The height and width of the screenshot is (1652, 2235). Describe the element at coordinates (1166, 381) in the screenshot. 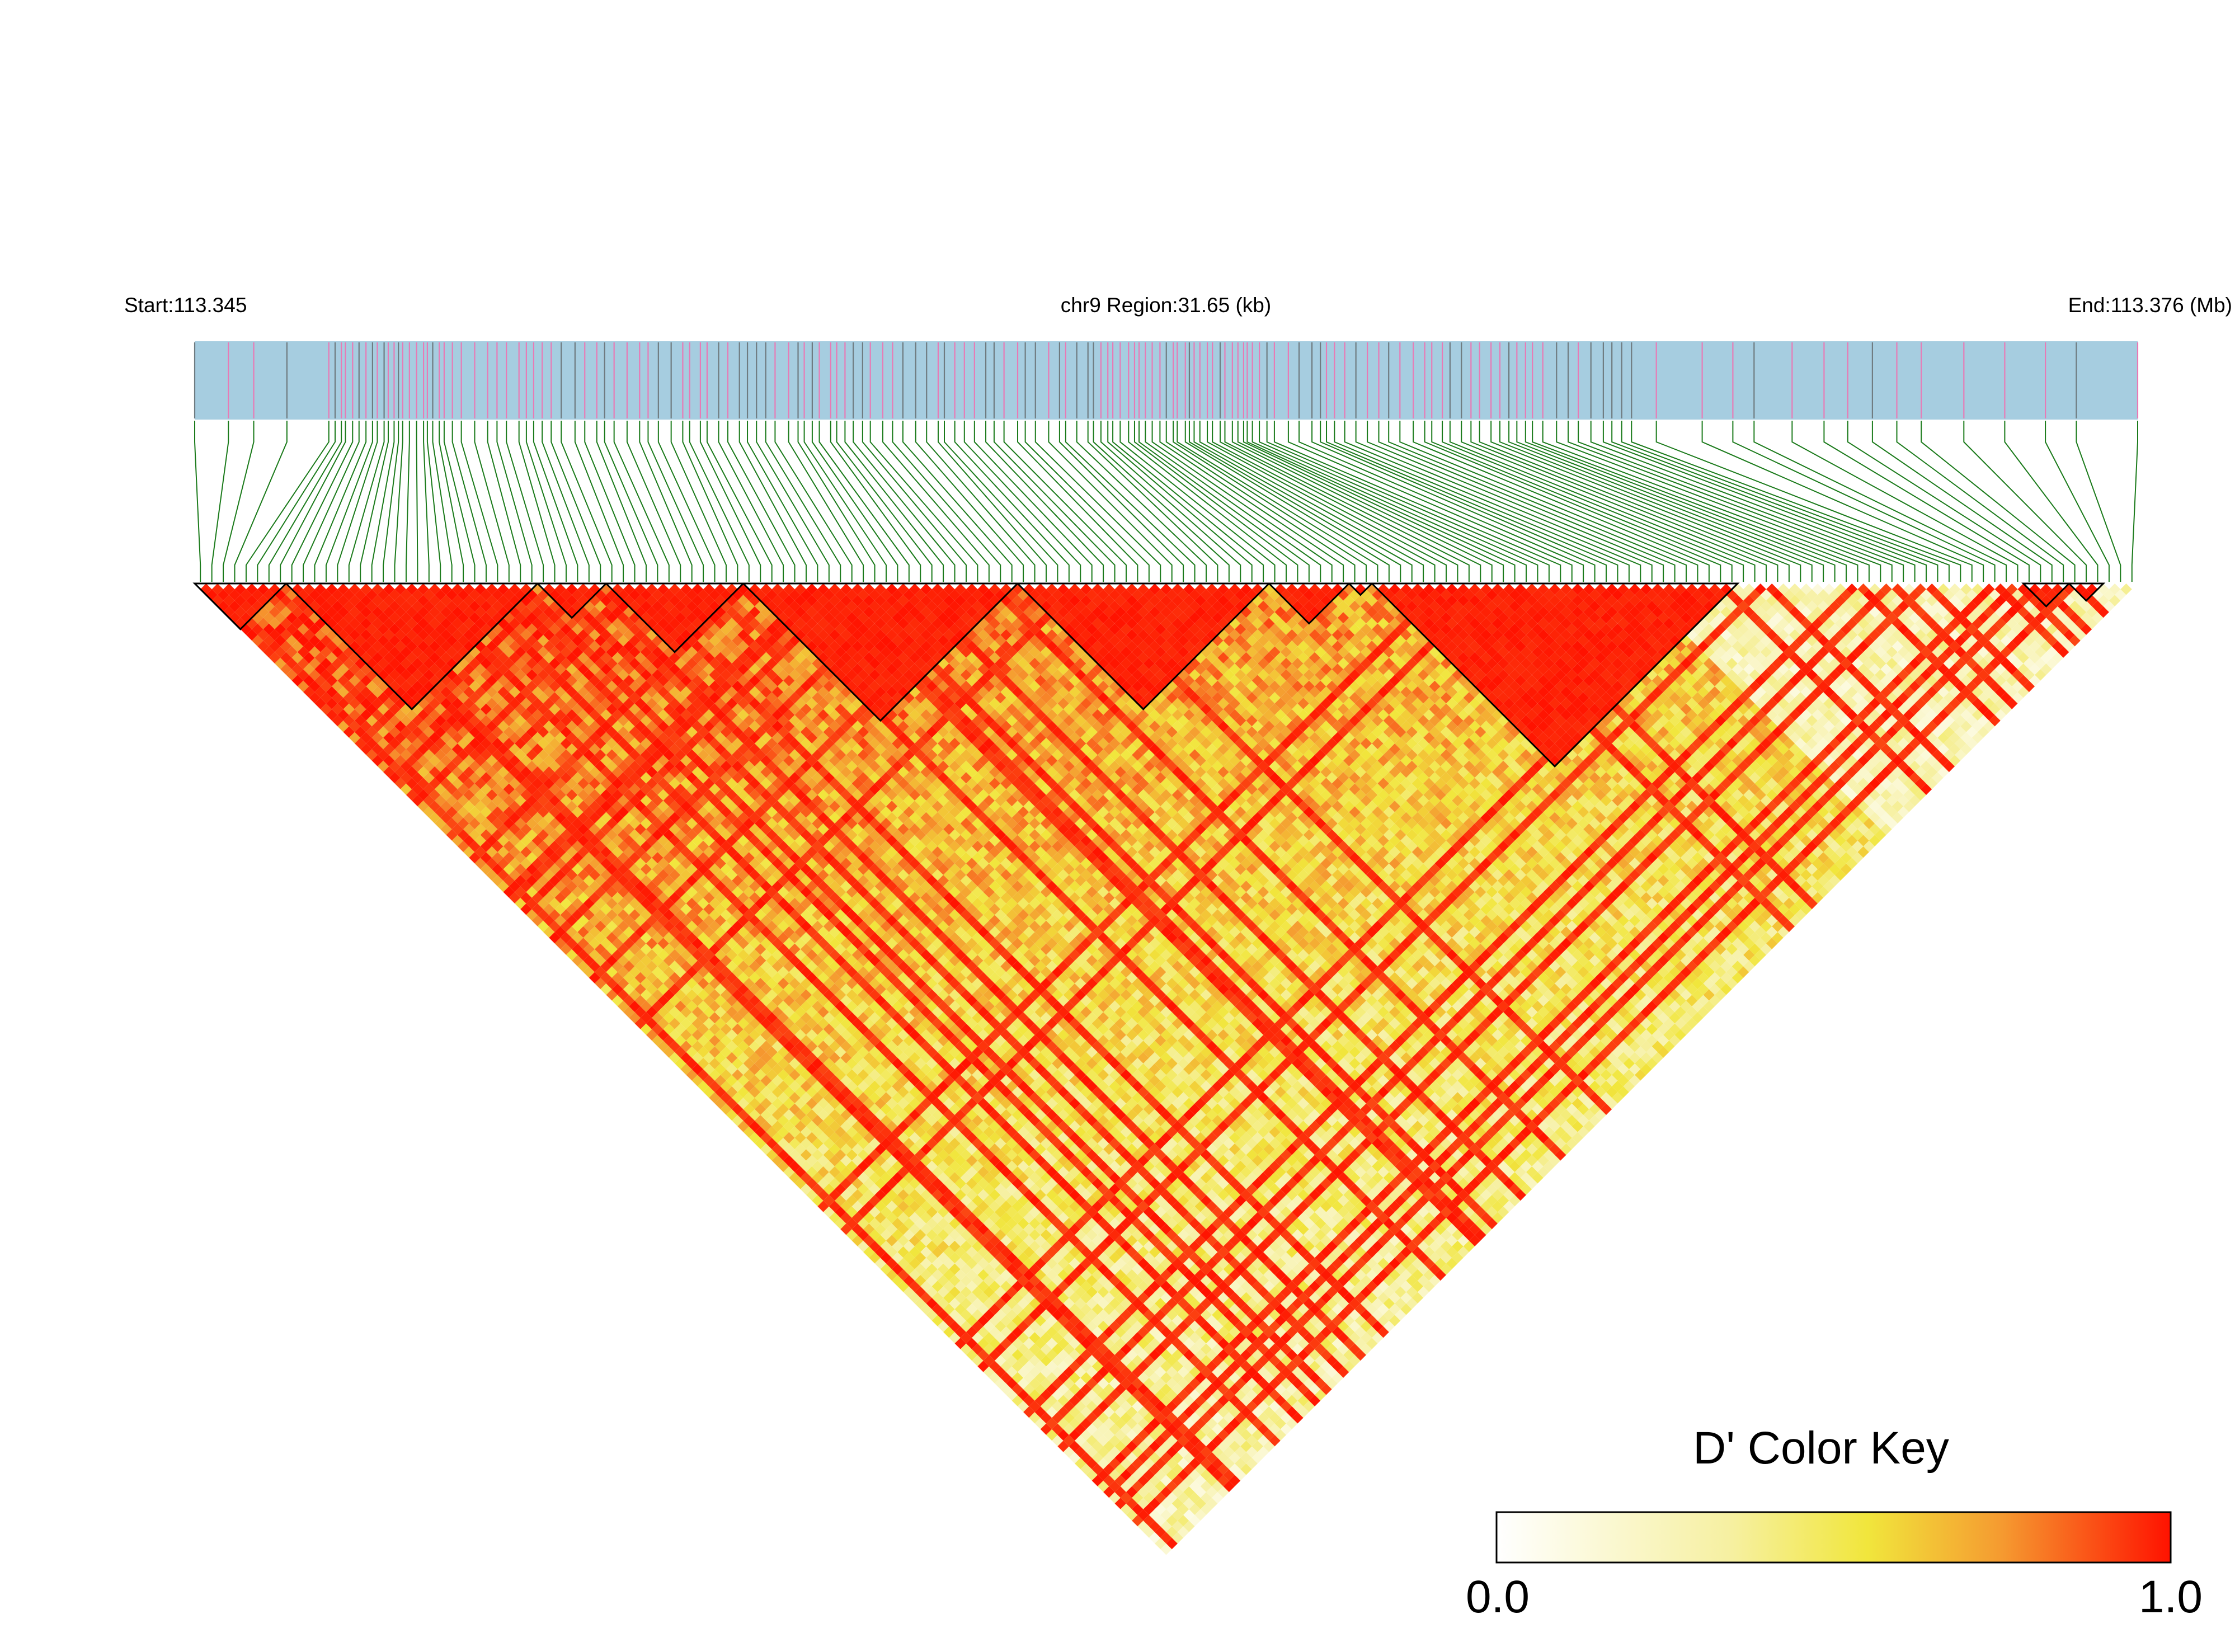

I see `snp-position-track` at that location.